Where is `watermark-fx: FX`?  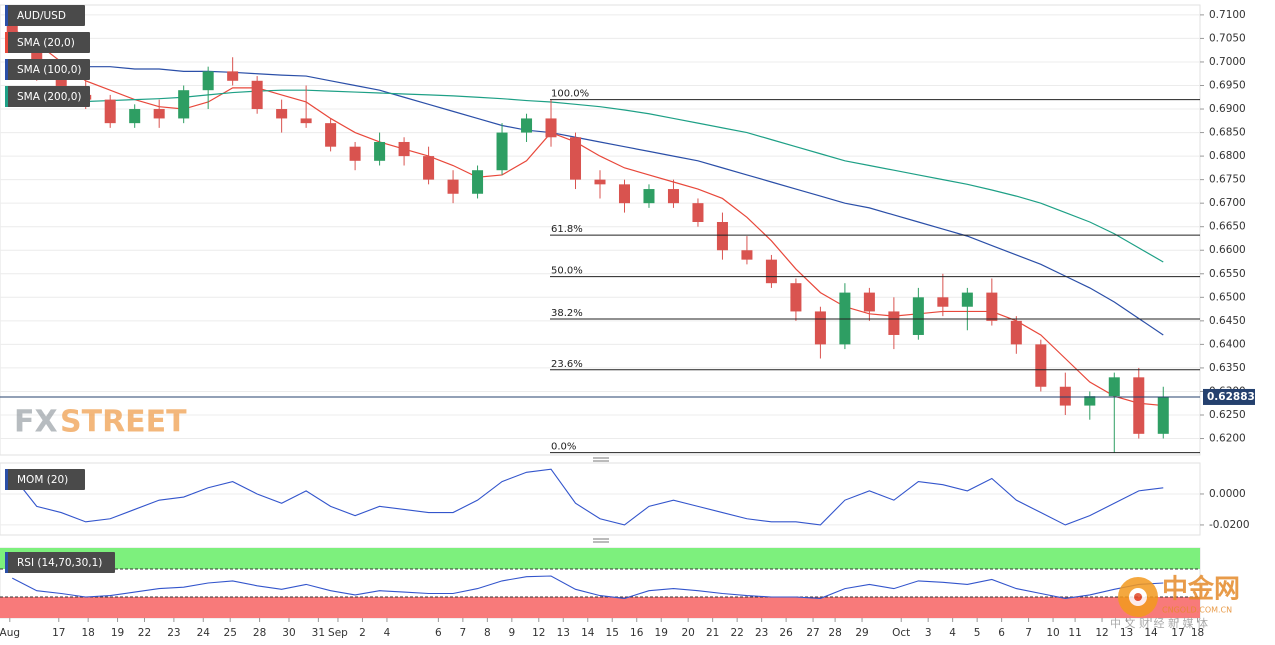 watermark-fx: FX is located at coordinates (36, 422).